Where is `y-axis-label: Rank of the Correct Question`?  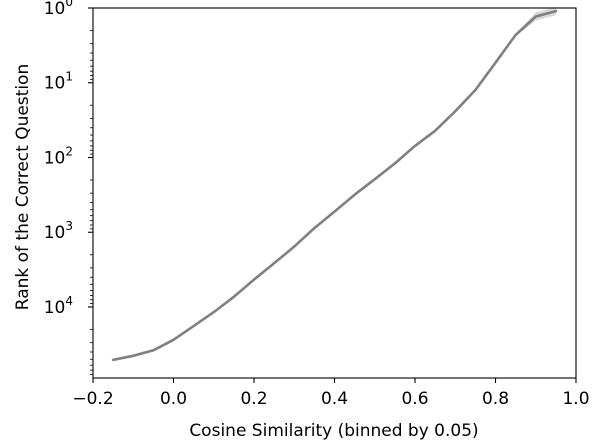
y-axis-label: Rank of the Correct Question is located at coordinates (23, 187).